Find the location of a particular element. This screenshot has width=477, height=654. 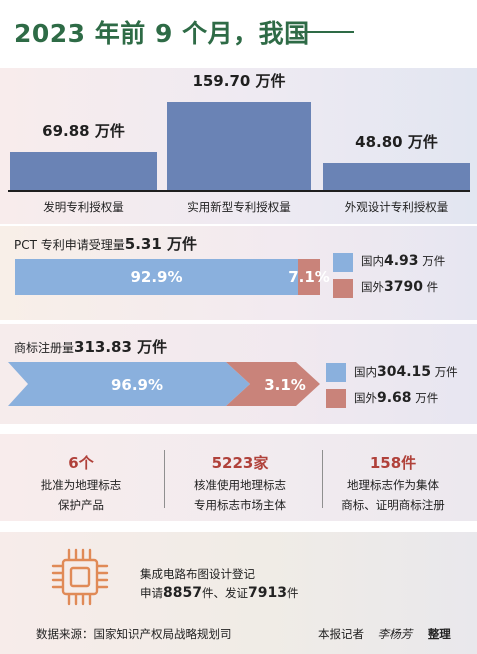

ic-title: 集成电路布图设计登记 is located at coordinates (197, 574).